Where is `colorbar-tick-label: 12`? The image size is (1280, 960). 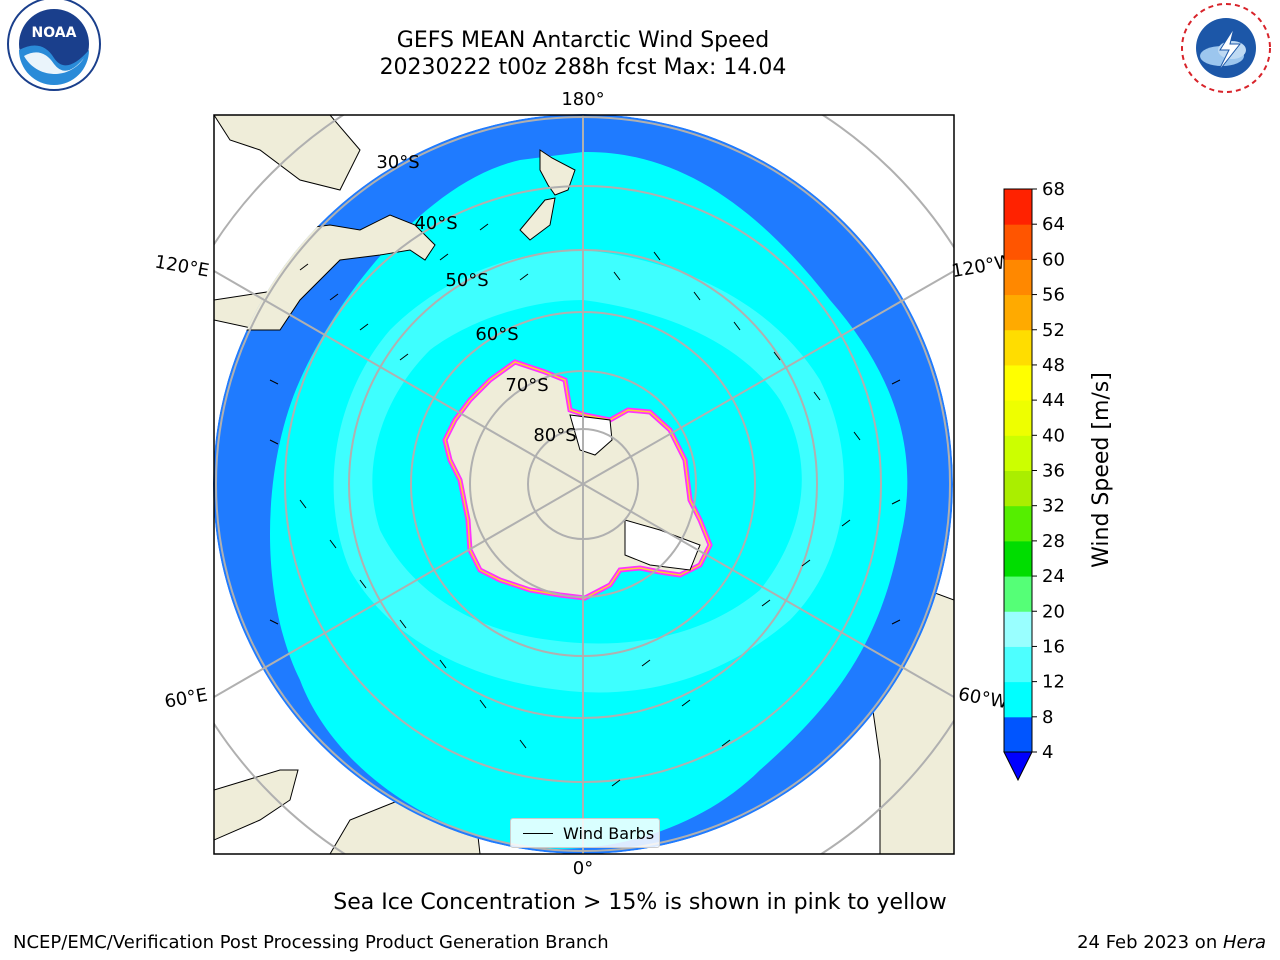
colorbar-tick-label: 12 is located at coordinates (1053, 682).